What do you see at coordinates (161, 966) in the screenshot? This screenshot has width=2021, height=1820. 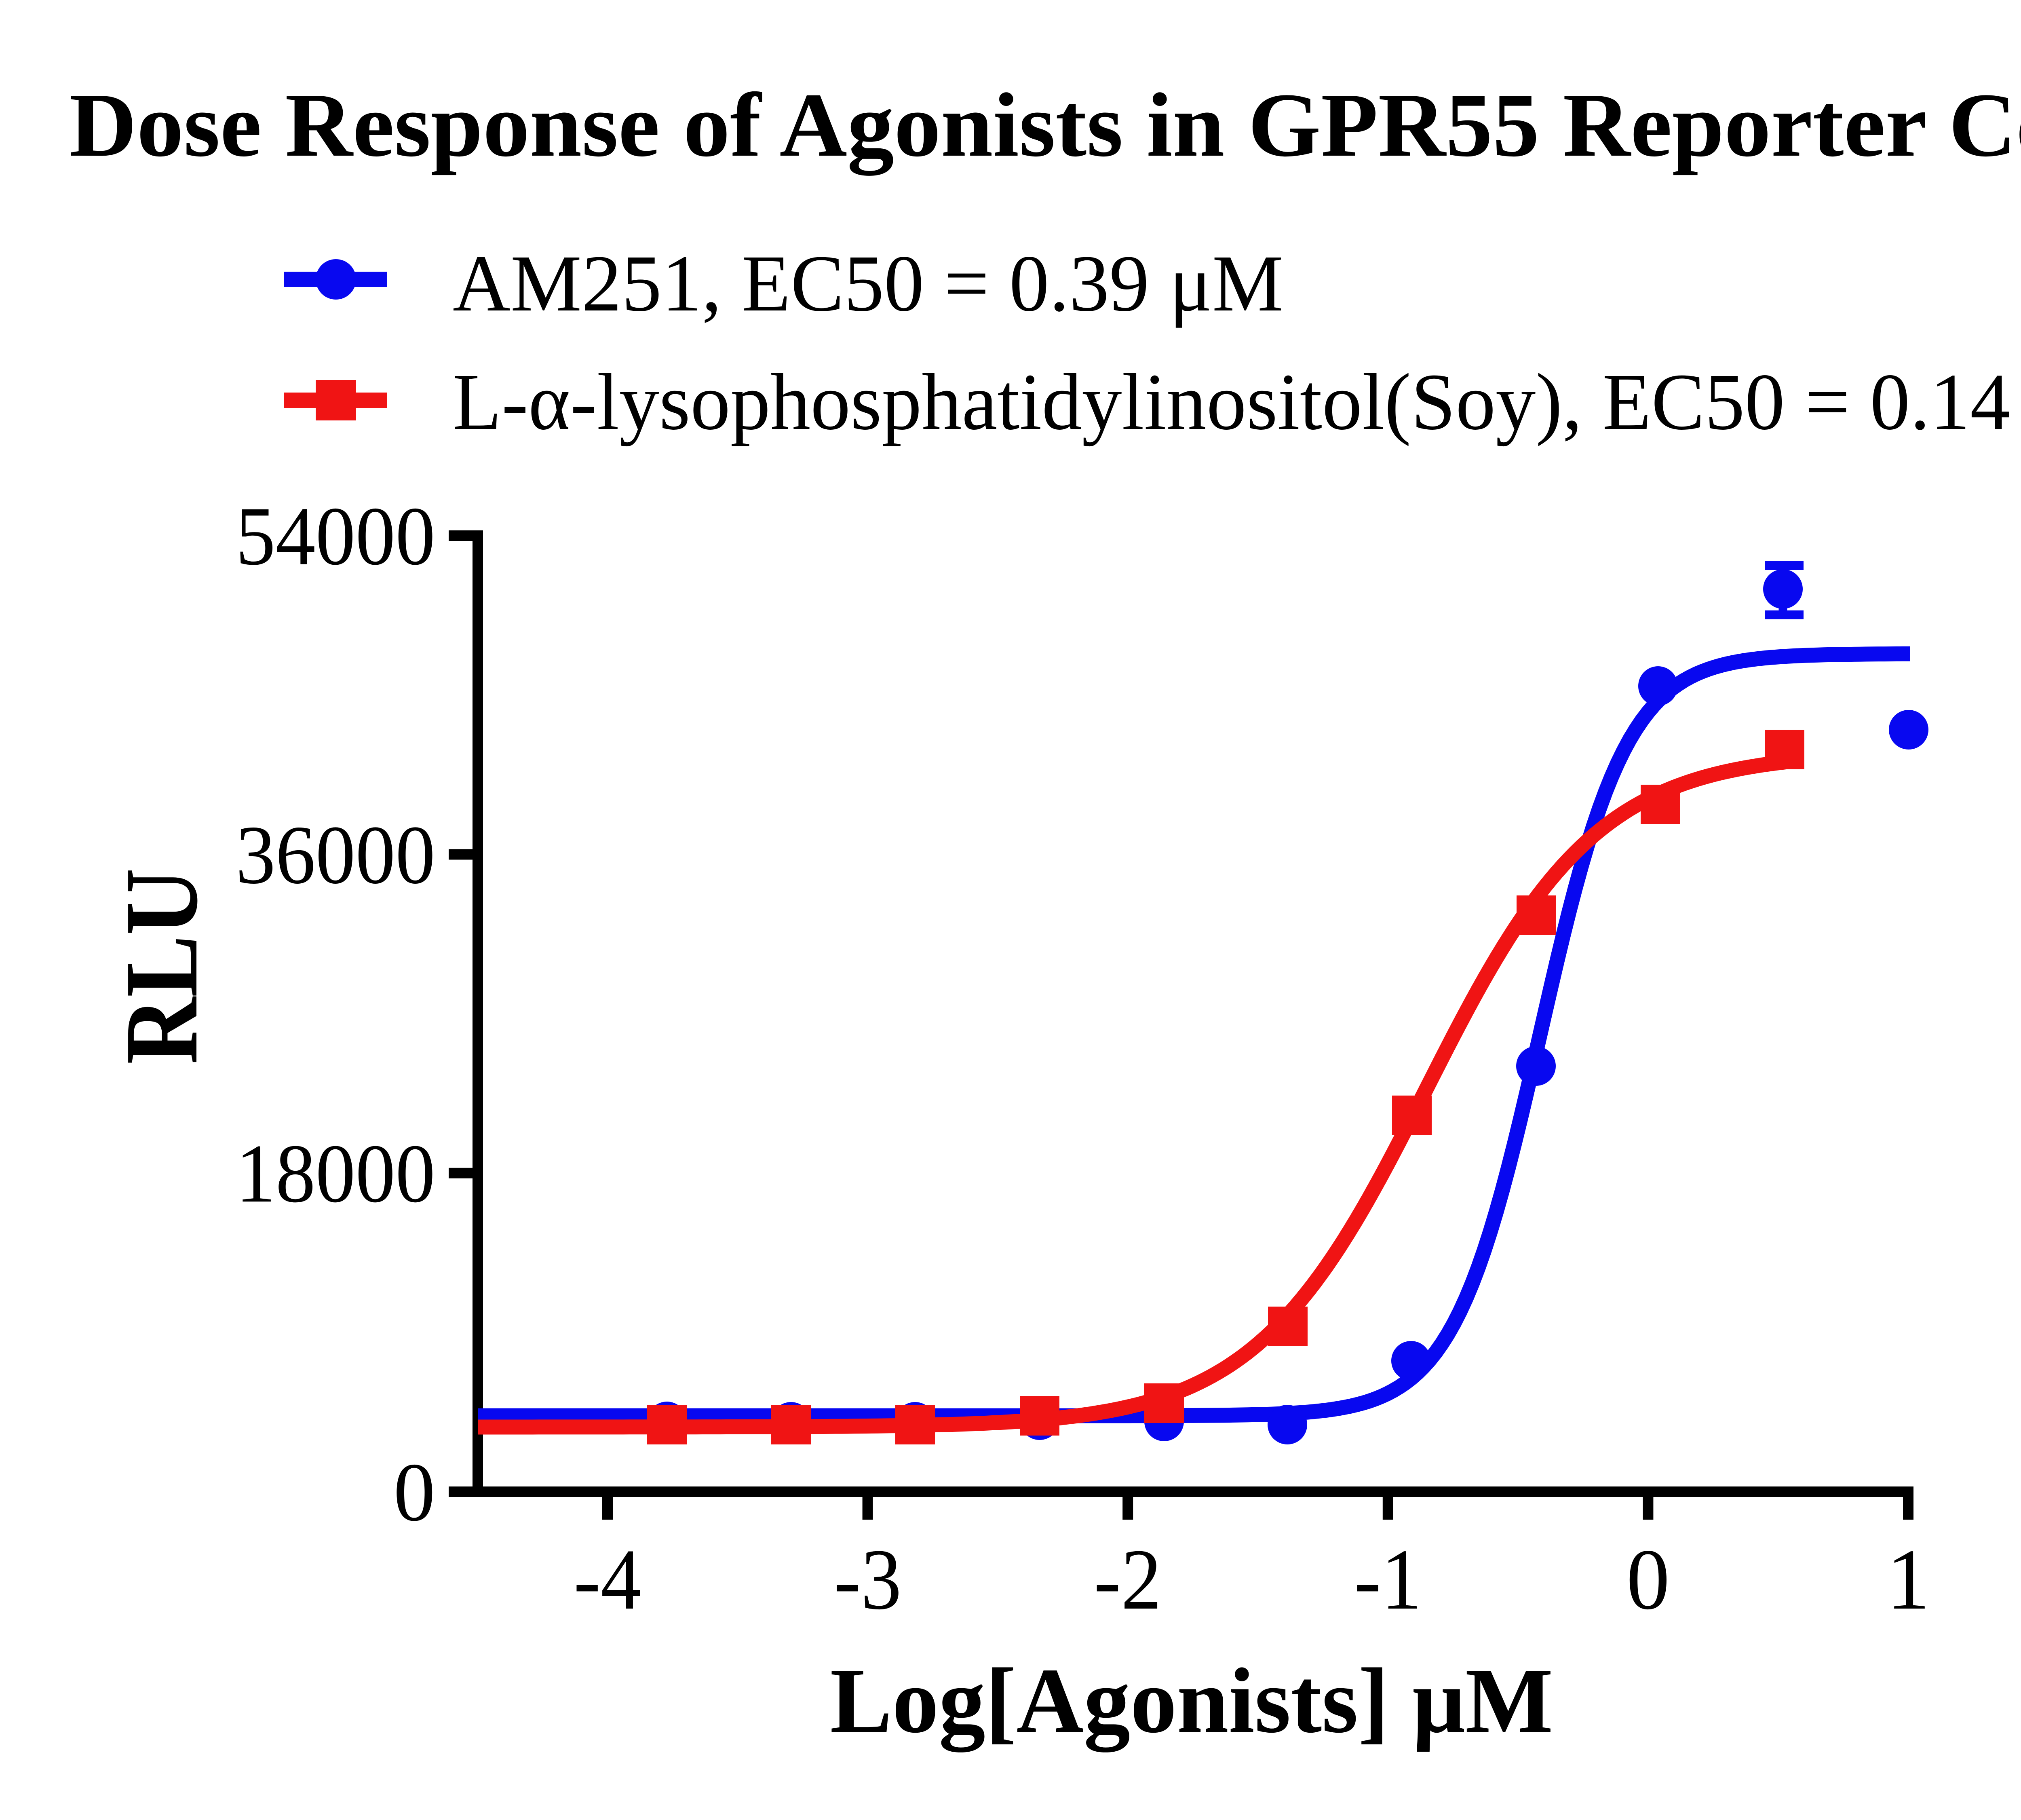 I see `svg-text: RLU` at bounding box center [161, 966].